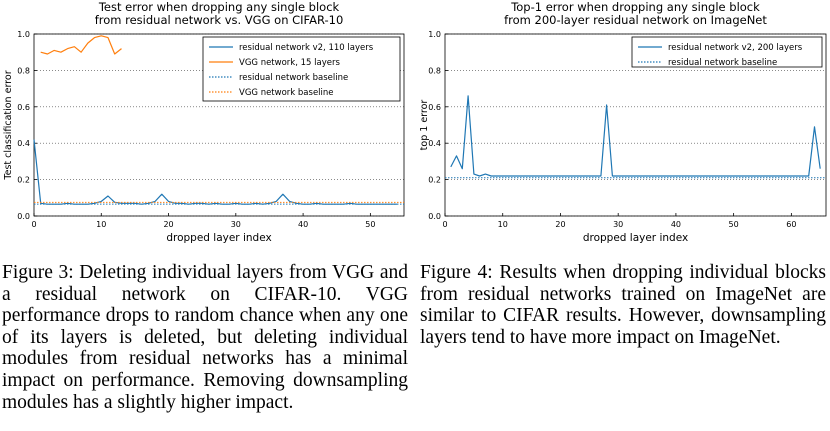  I want to click on legend-entry: residual network v2, 200 layers, so click(735, 48).